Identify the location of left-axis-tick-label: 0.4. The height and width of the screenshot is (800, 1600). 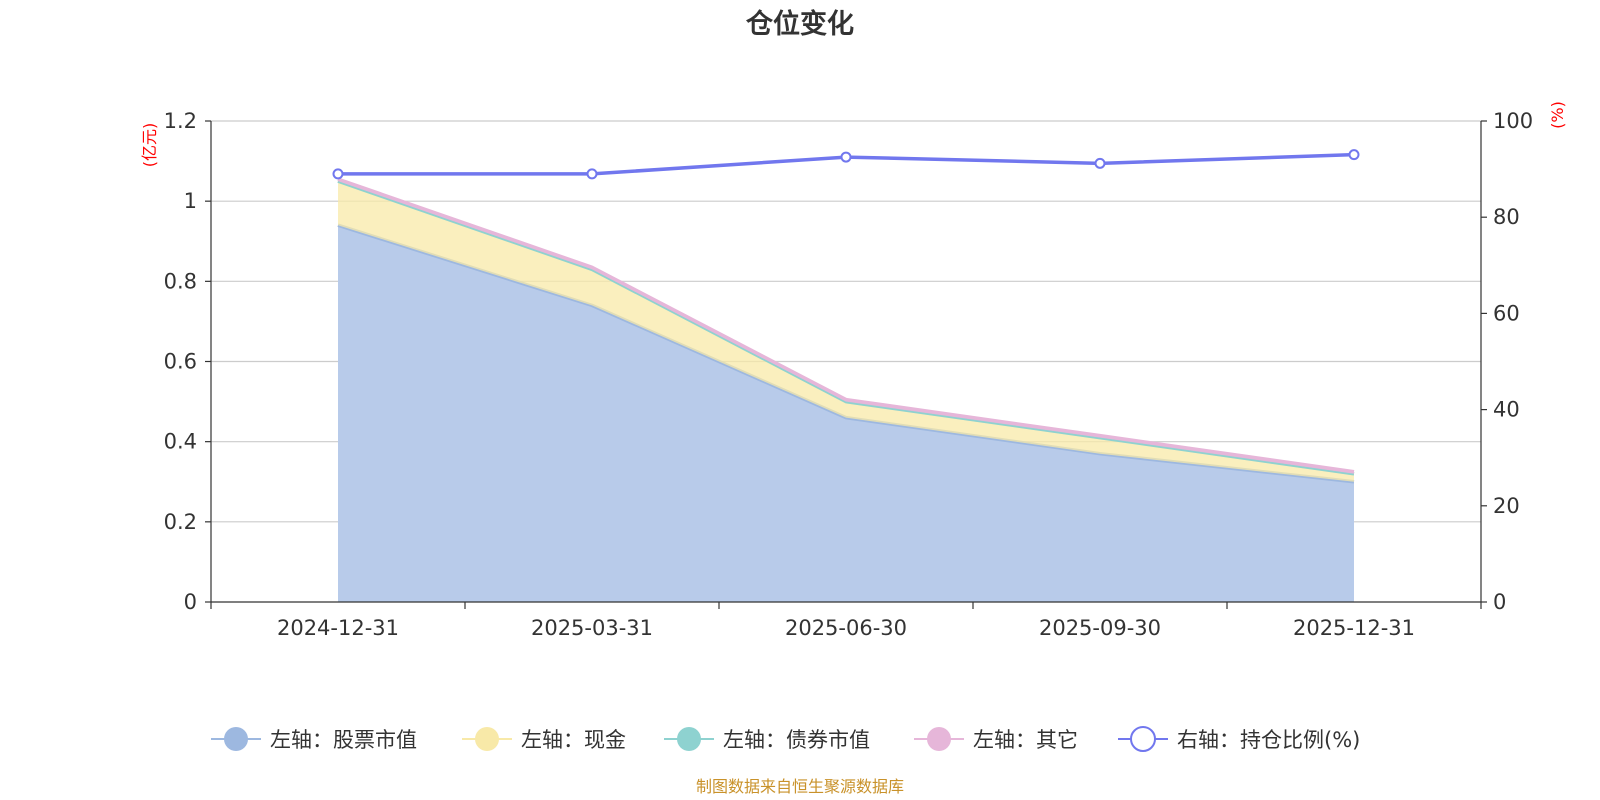
(180, 442).